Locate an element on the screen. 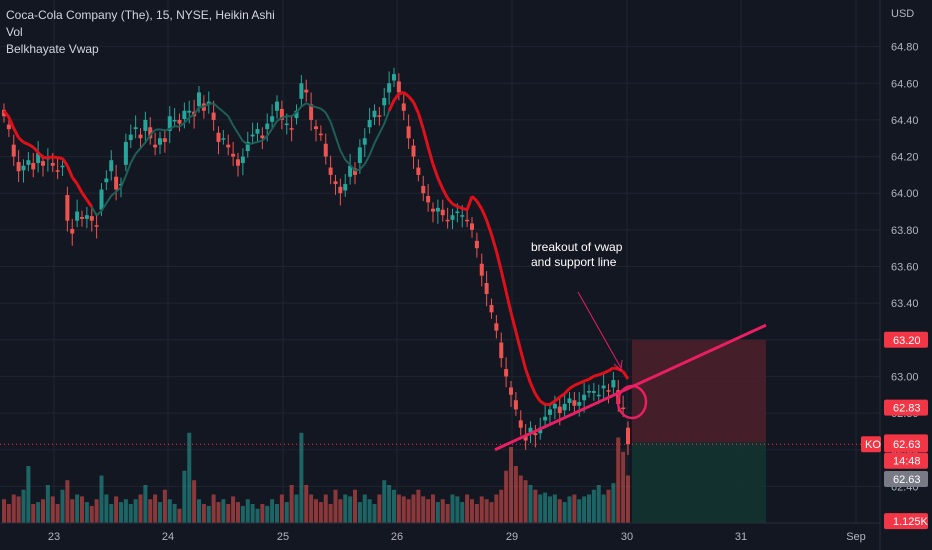  chart-drawings is located at coordinates (630, 371).